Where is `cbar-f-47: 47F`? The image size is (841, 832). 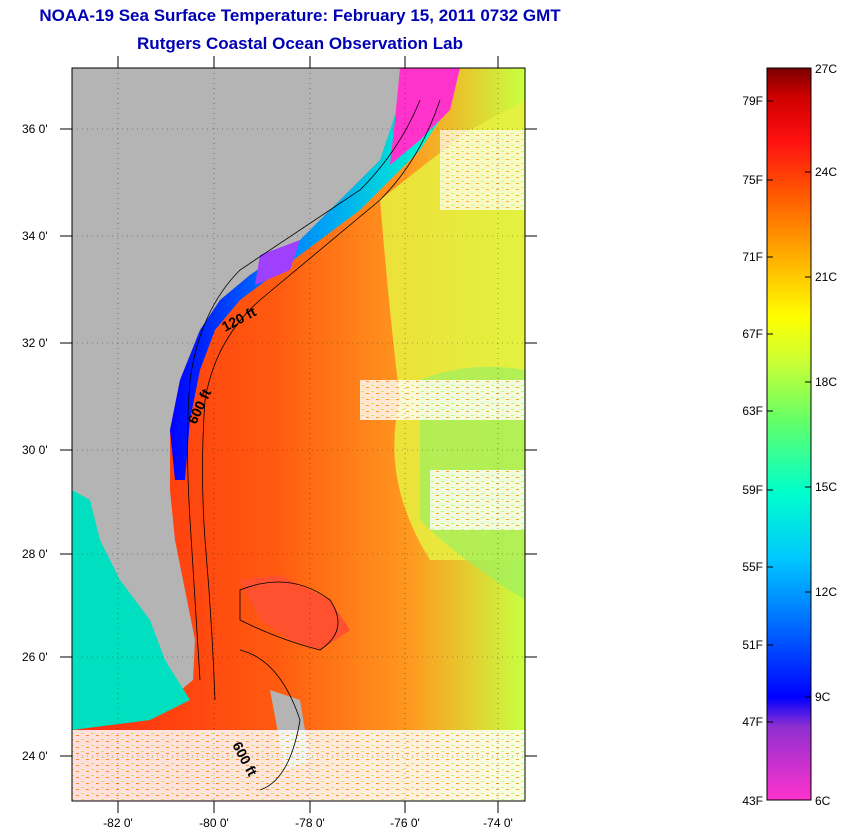
cbar-f-47: 47F is located at coordinates (752, 722).